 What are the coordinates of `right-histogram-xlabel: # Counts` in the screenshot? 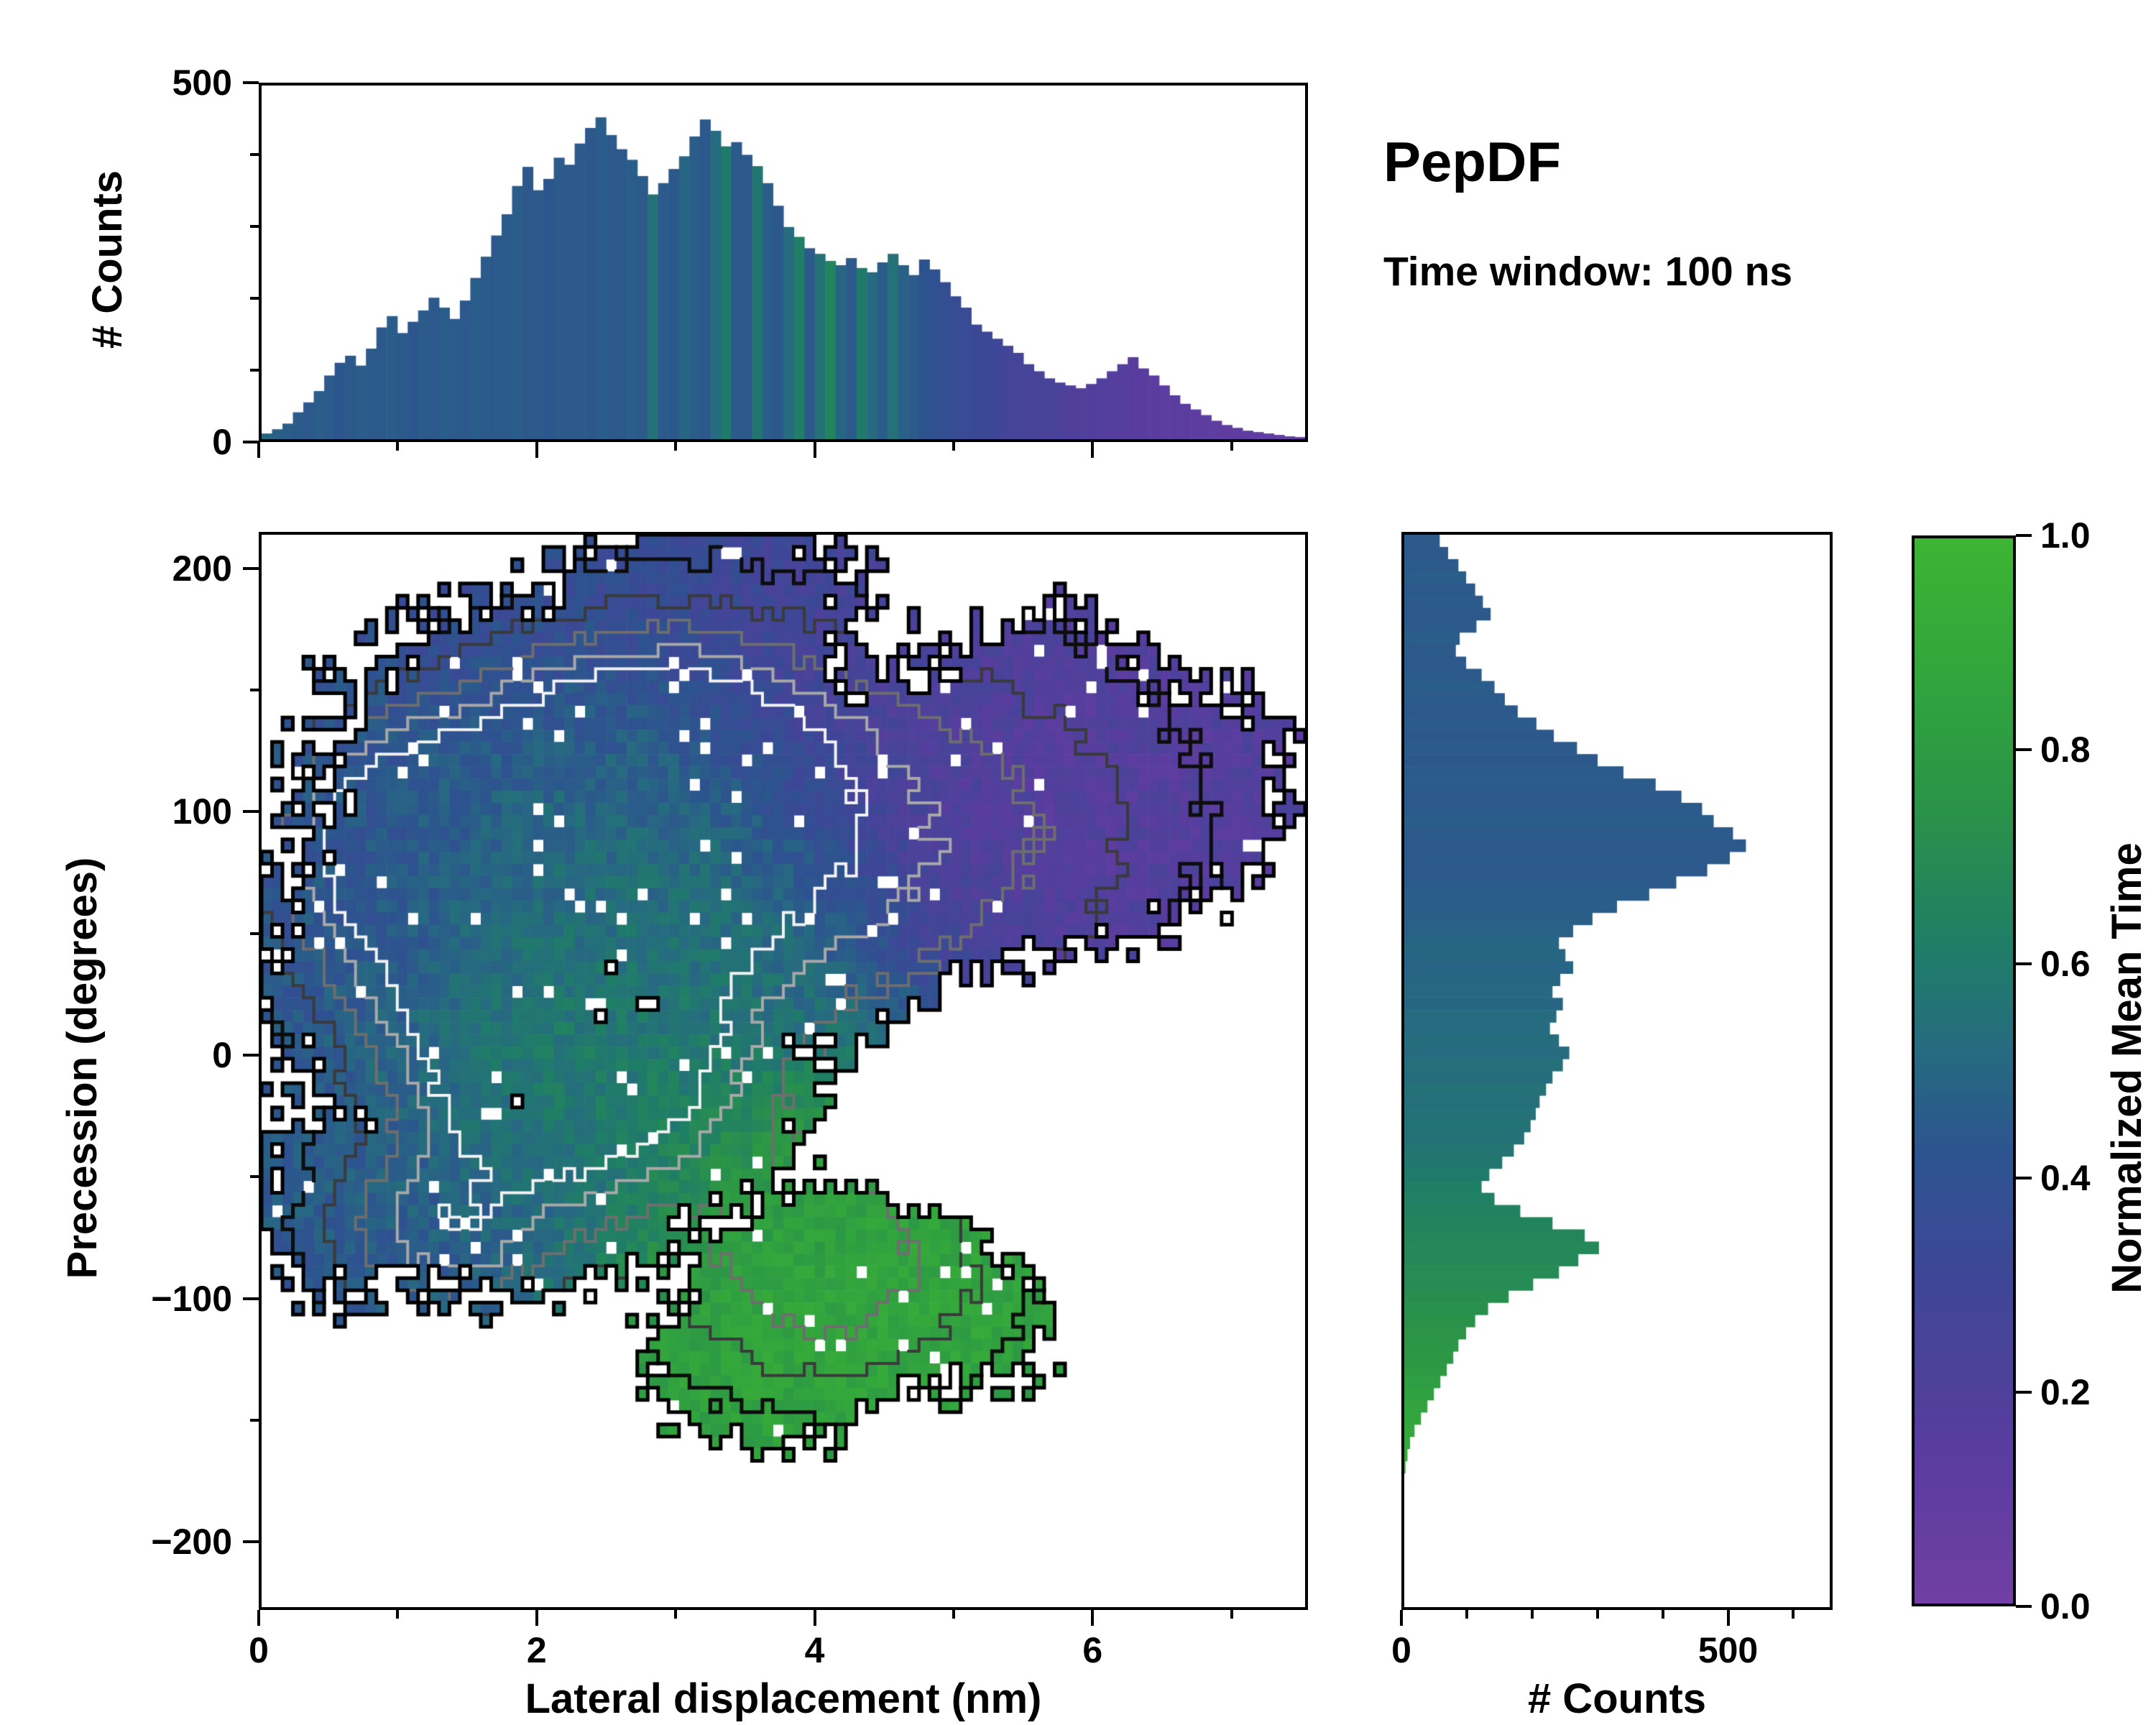 It's located at (1617, 1698).